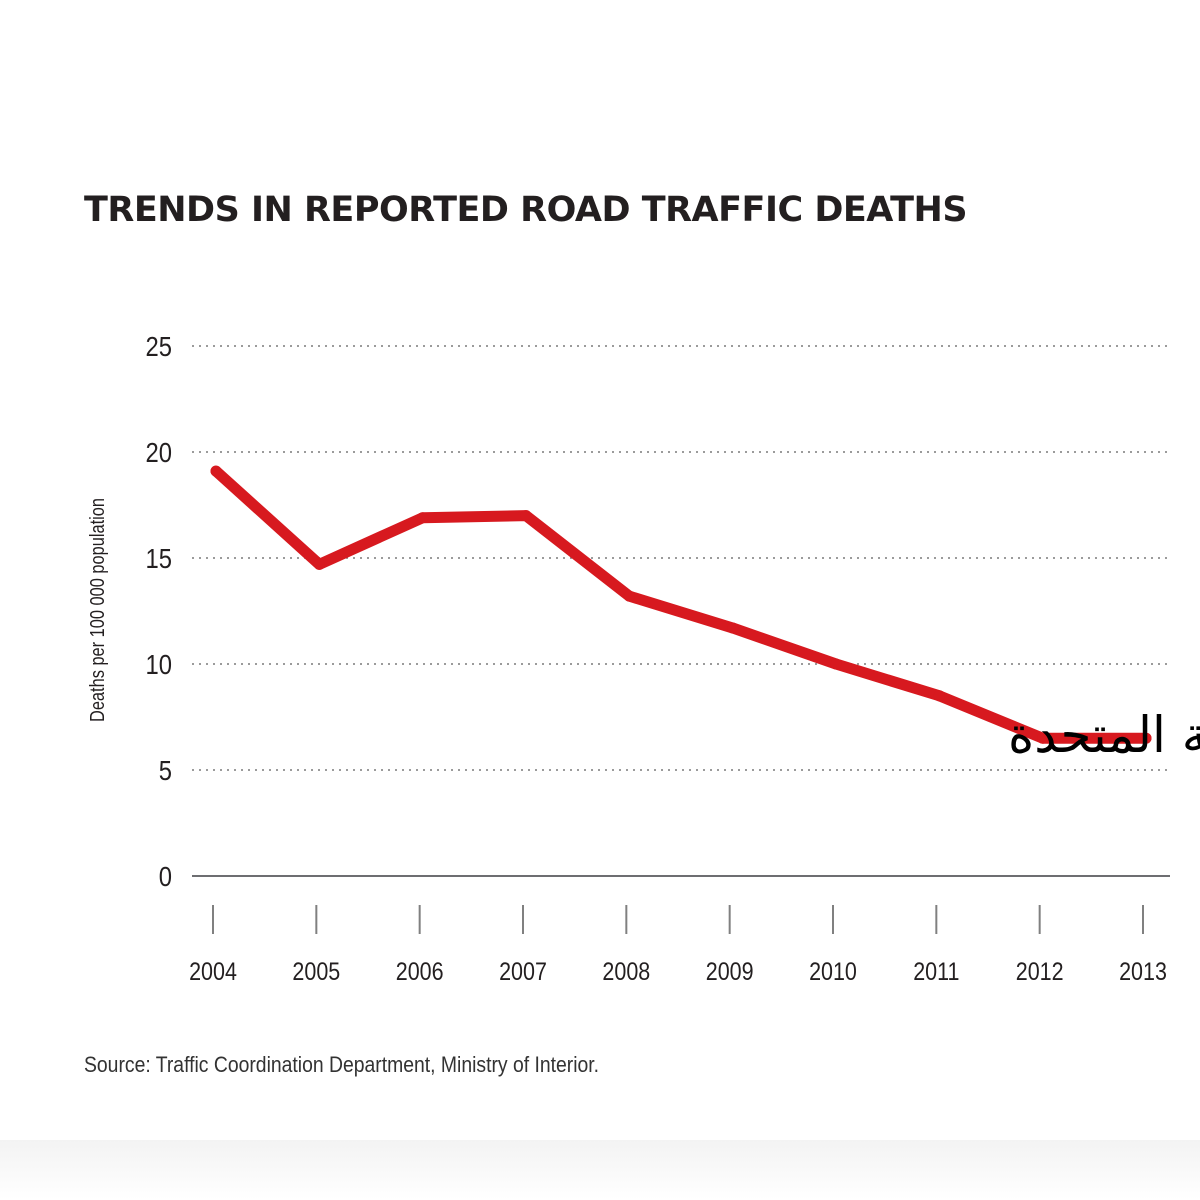 This screenshot has height=1200, width=1200. What do you see at coordinates (1104, 735) in the screenshot?
I see `series-annotation: الإمارات العربية المتحدة` at bounding box center [1104, 735].